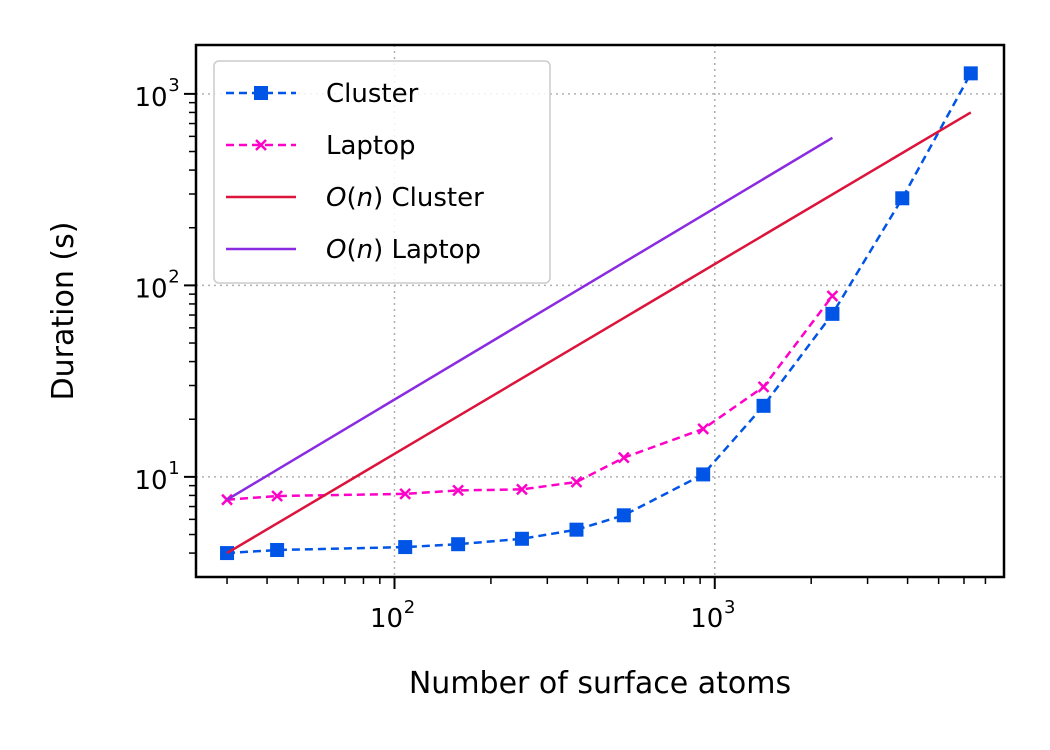  I want to click on legend-label: O(n) Laptop, so click(403, 250).